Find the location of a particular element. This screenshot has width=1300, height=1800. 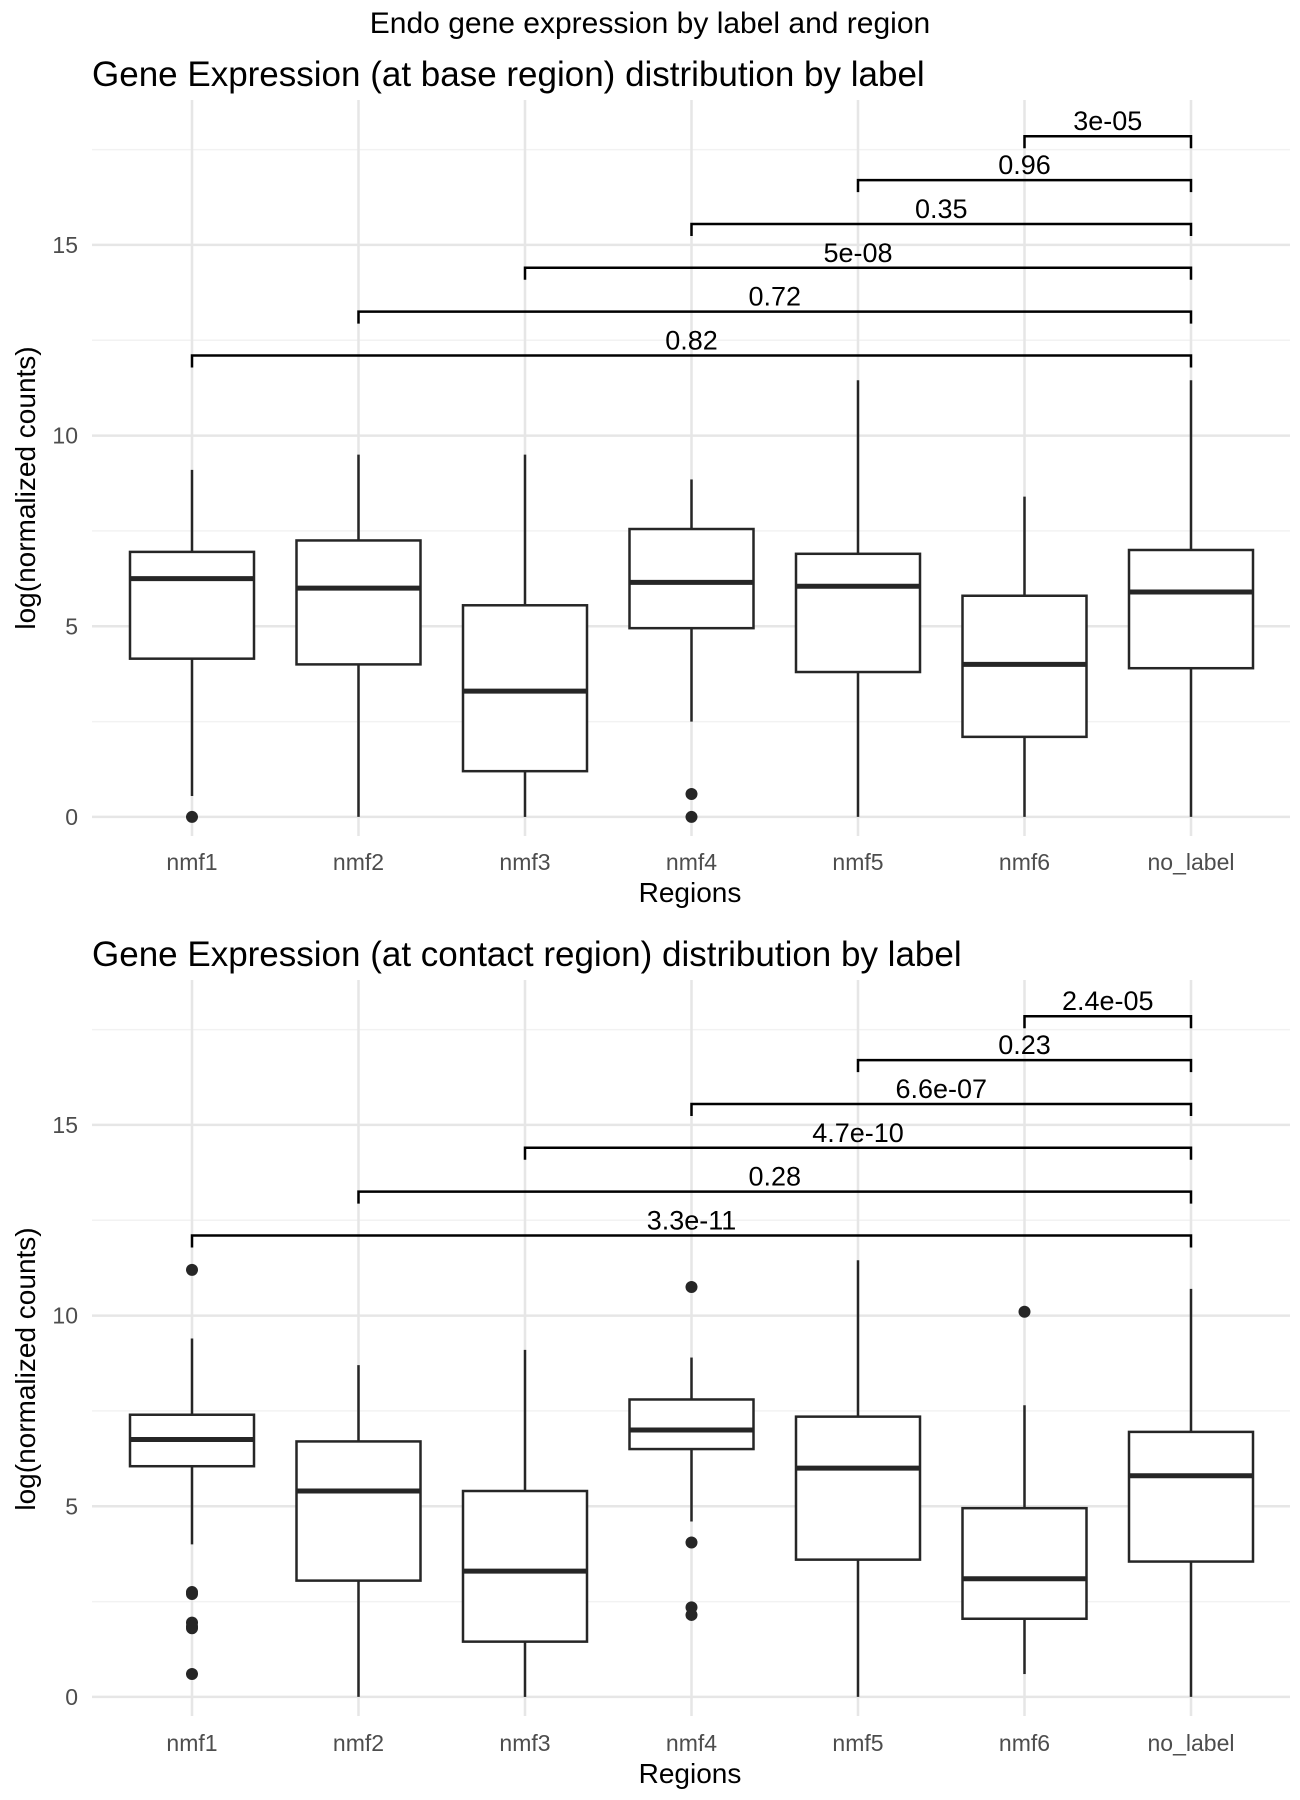

comparison-bracket: 5e-08 is located at coordinates (858, 259).